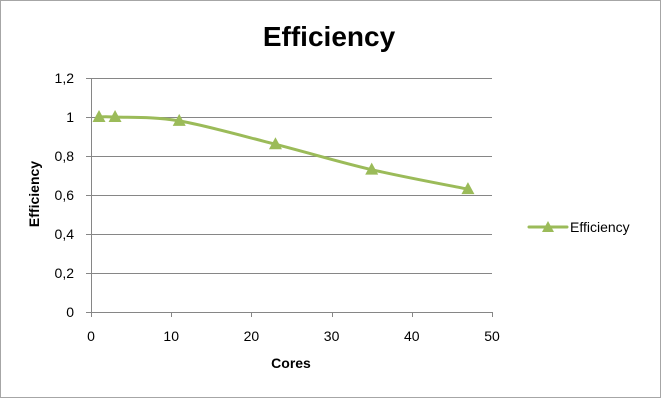 Image resolution: width=661 pixels, height=400 pixels. Describe the element at coordinates (492, 336) in the screenshot. I see `x-tick-label: 50` at that location.